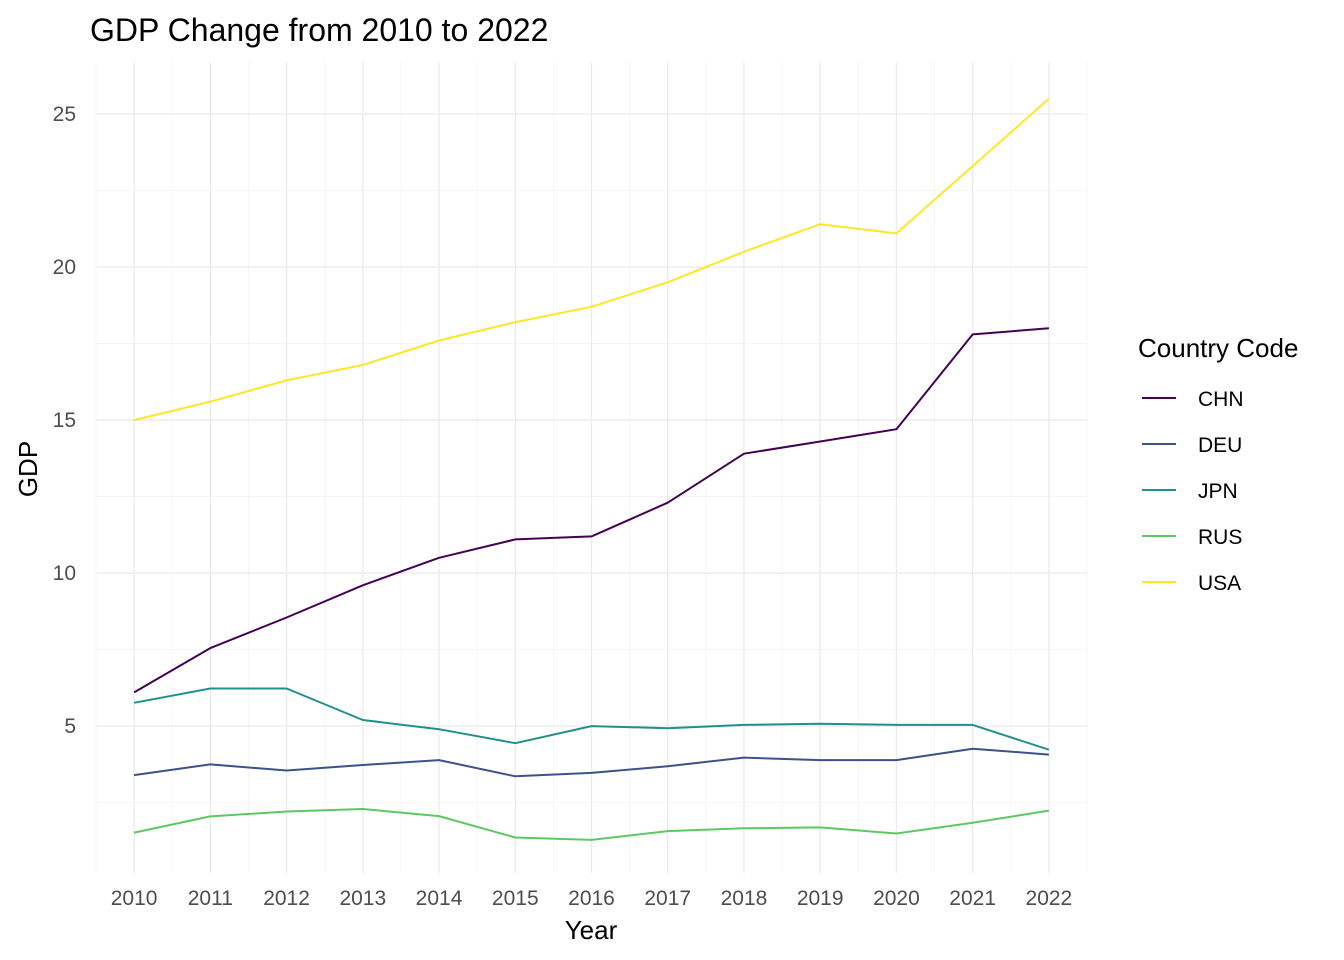  Describe the element at coordinates (64, 267) in the screenshot. I see `y-tick-label: 20` at that location.